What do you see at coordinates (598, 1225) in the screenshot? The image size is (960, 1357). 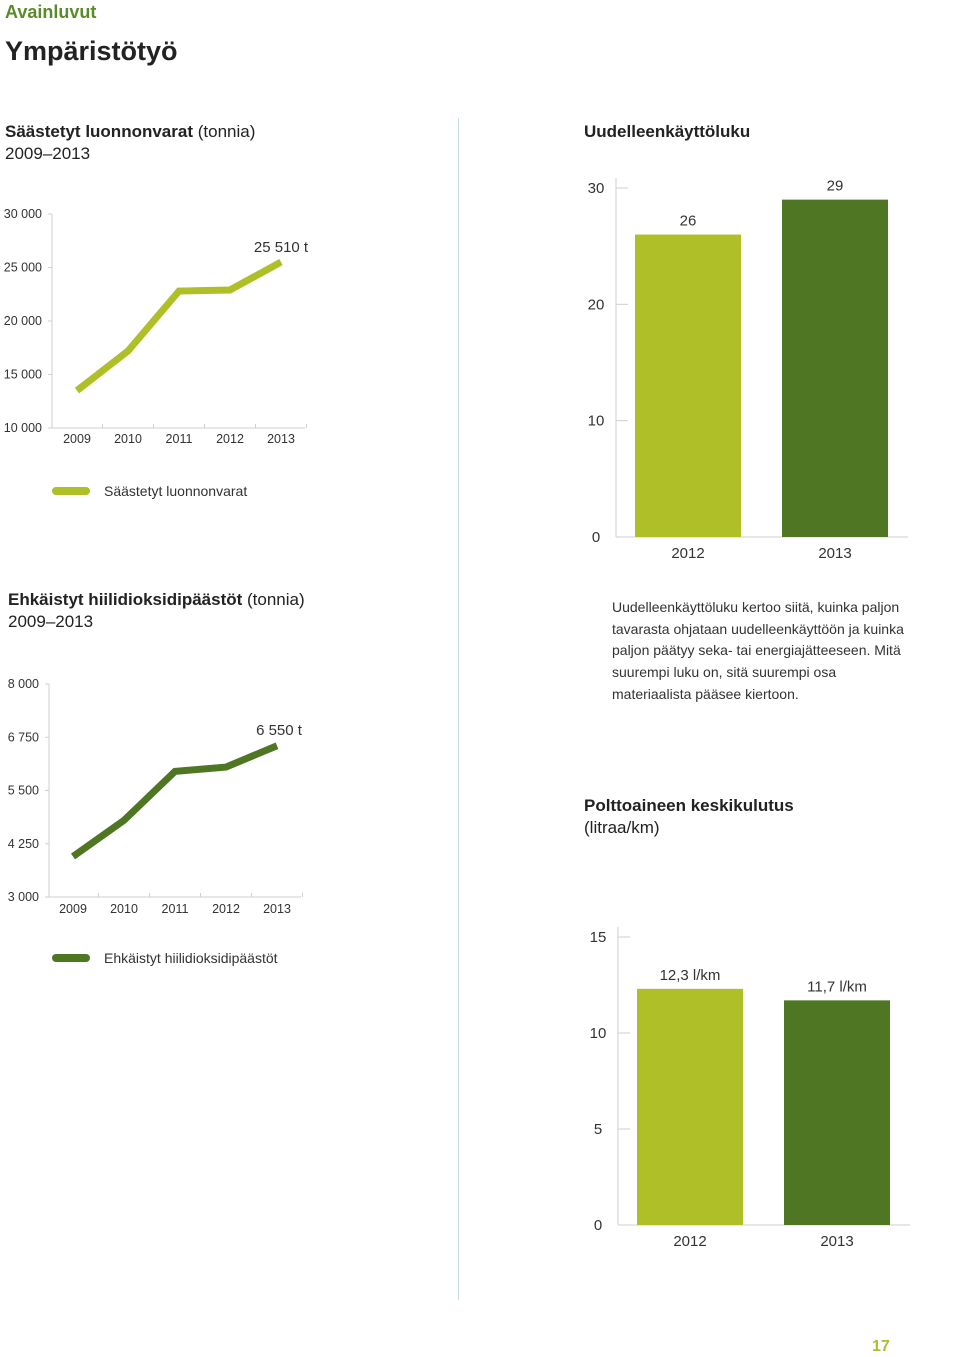 I see `fuel-y-tick-label: 0` at bounding box center [598, 1225].